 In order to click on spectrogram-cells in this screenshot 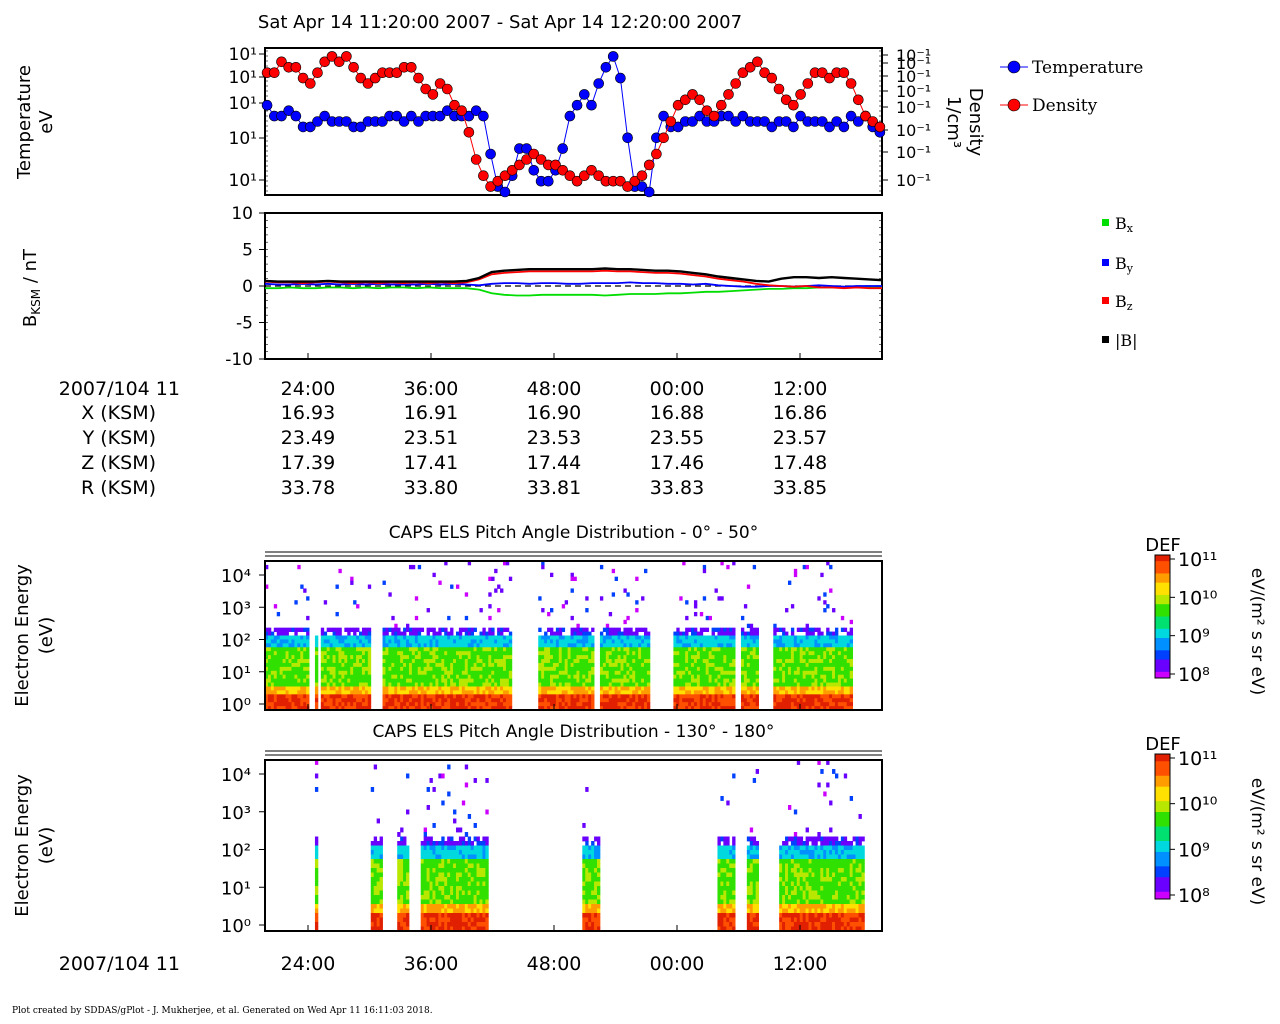, I will do `click(559, 636)`.